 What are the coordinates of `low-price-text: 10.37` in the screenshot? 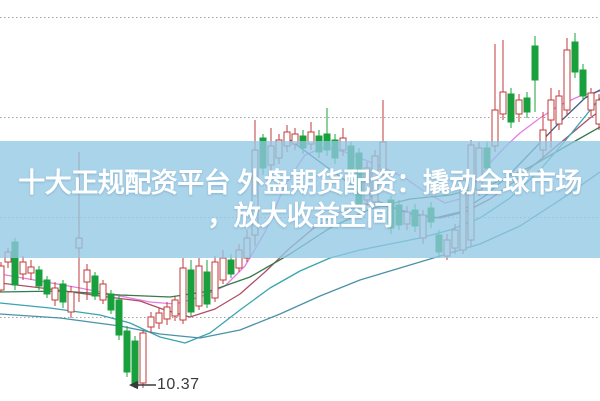 It's located at (178, 384).